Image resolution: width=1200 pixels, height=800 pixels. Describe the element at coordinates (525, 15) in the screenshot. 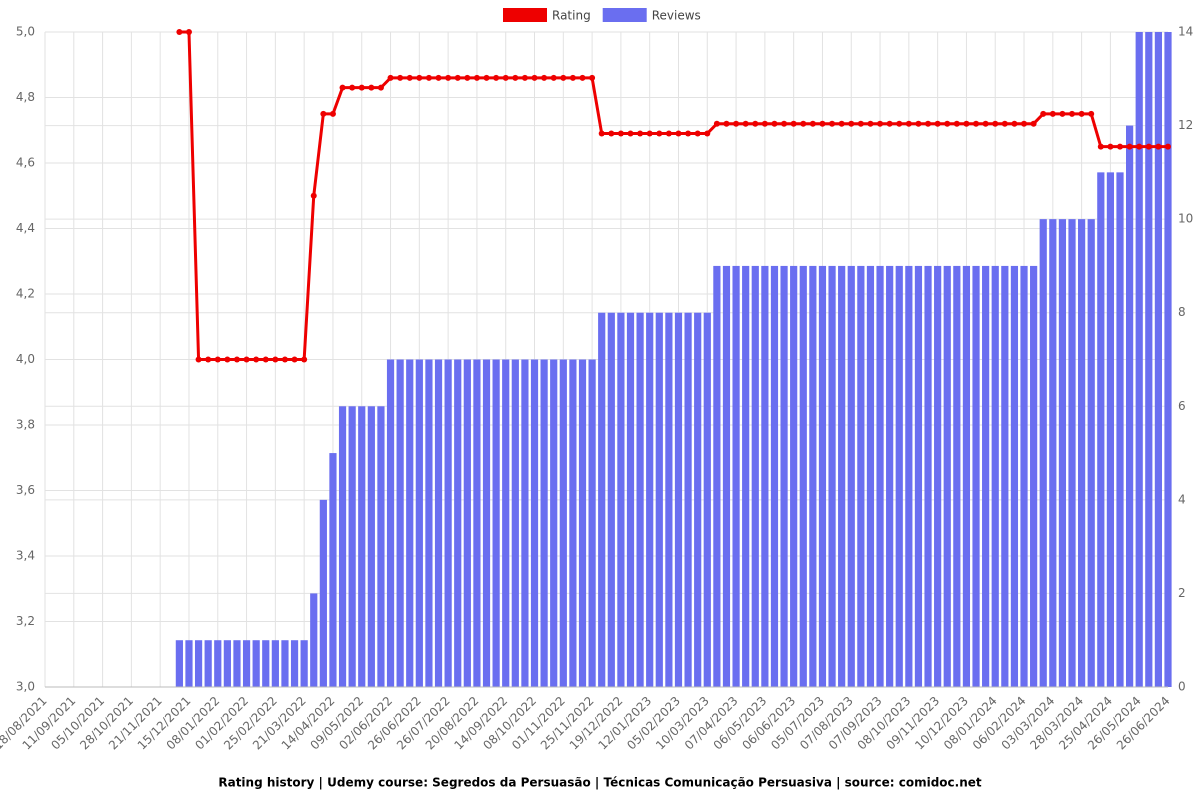

I see `legend-swatch` at that location.